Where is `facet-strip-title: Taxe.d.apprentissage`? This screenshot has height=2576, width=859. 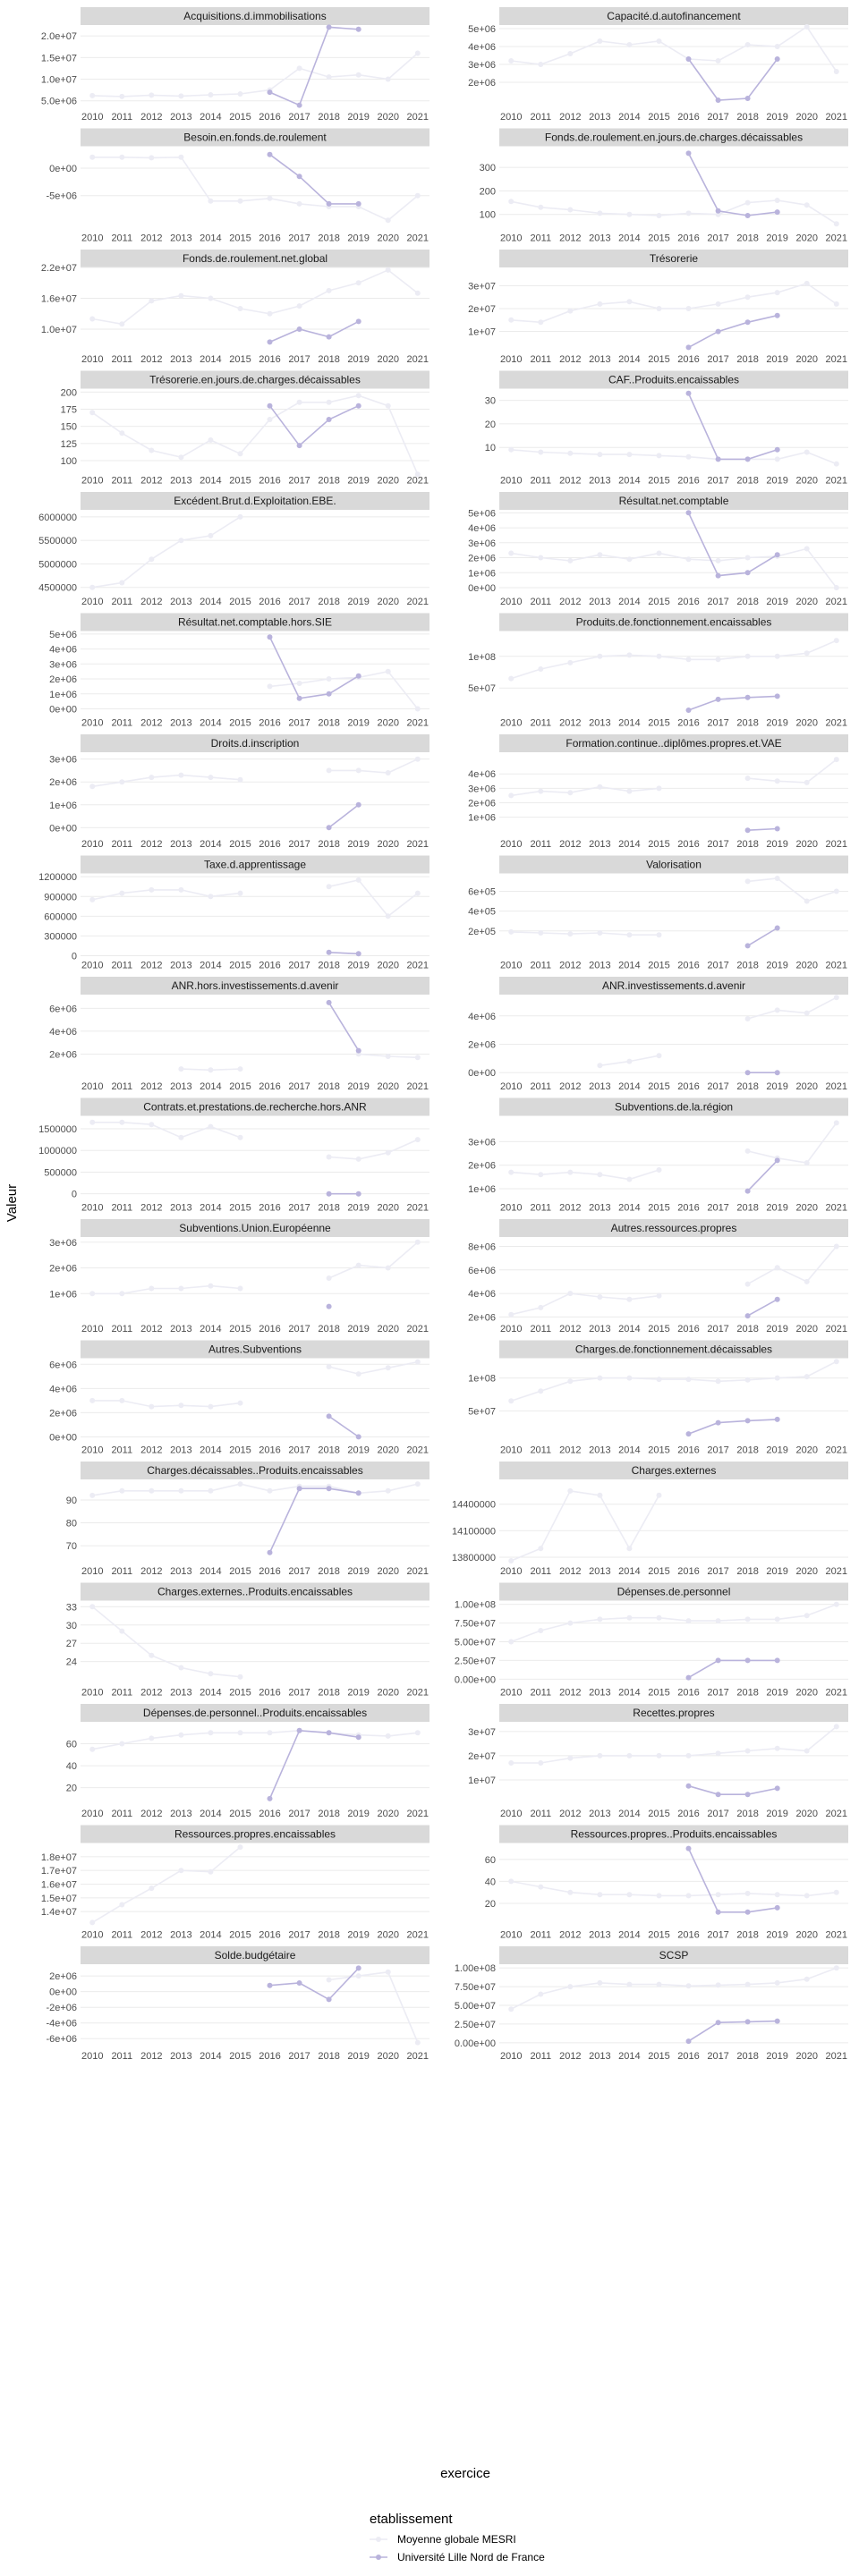 facet-strip-title: Taxe.d.apprentissage is located at coordinates (255, 865).